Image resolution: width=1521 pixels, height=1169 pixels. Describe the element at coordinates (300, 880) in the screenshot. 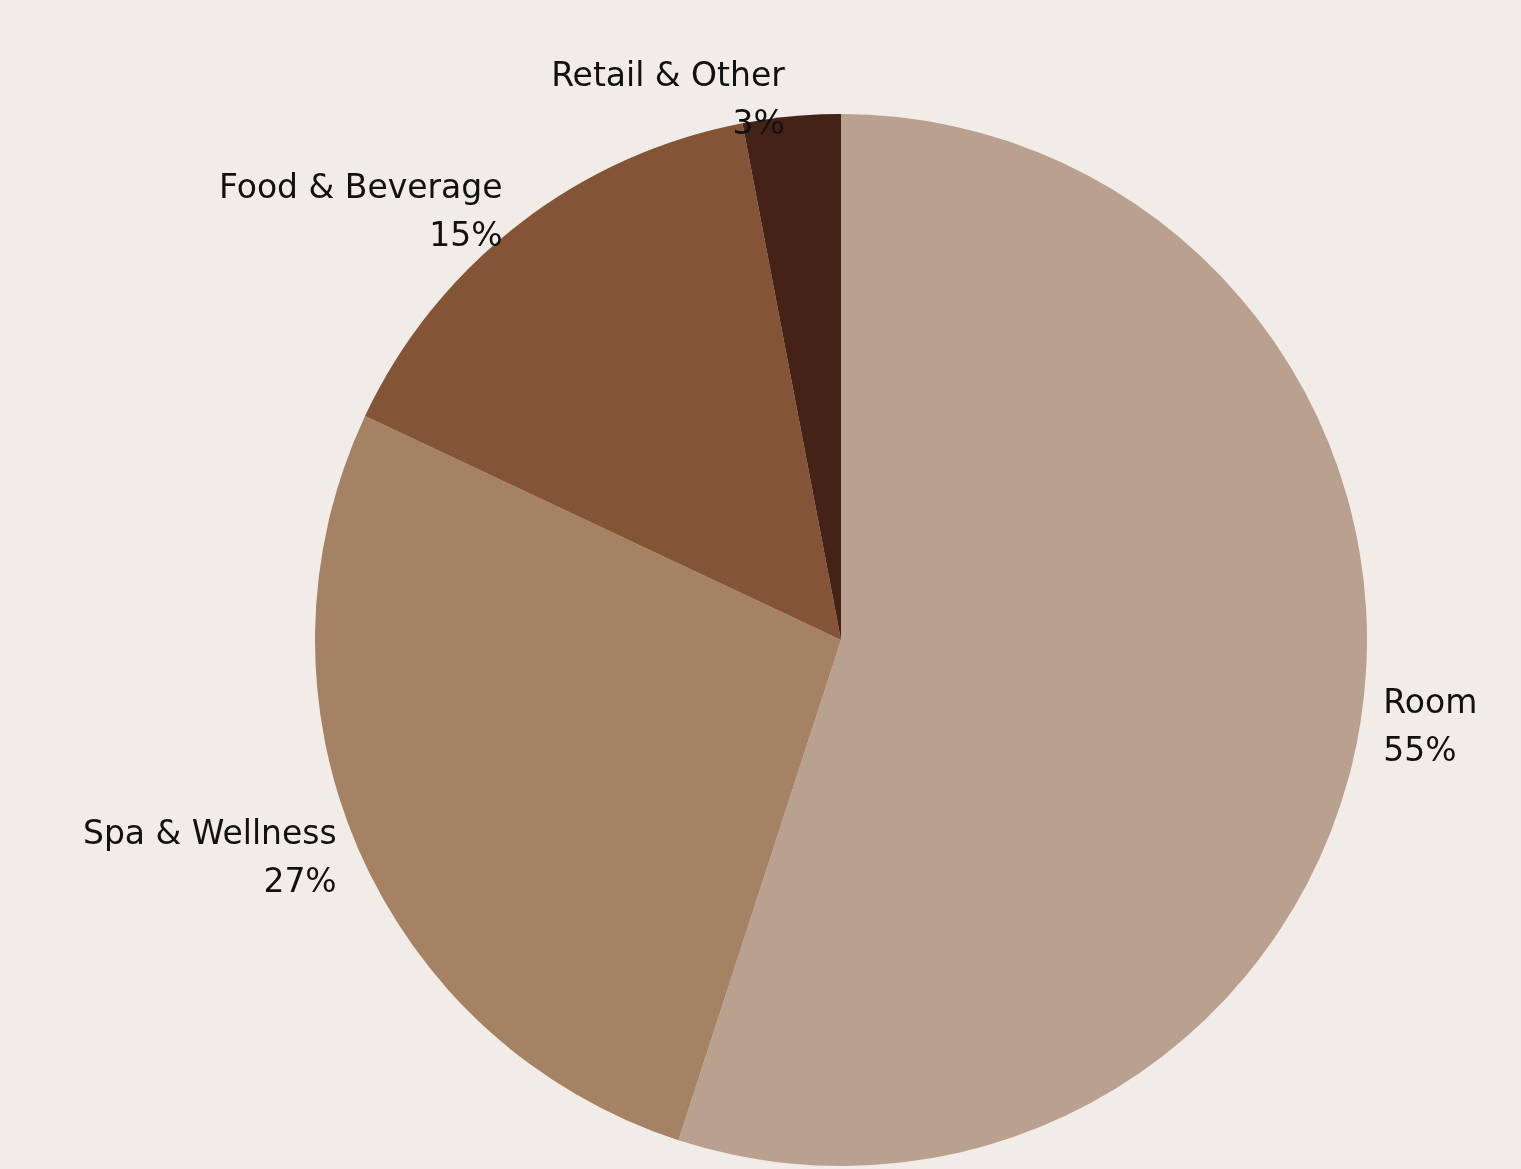

I see `data-label: 27%` at that location.